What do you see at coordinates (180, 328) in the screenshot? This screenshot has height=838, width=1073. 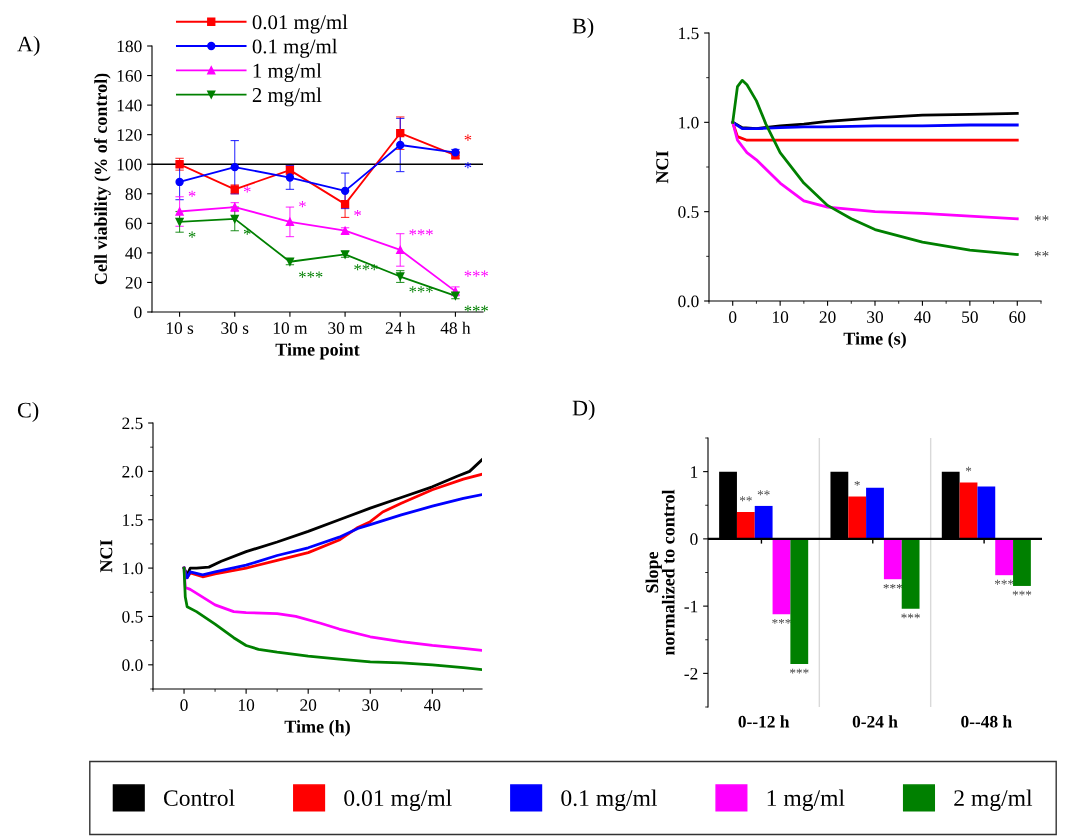 I see `x-tick-label: 10 s` at bounding box center [180, 328].